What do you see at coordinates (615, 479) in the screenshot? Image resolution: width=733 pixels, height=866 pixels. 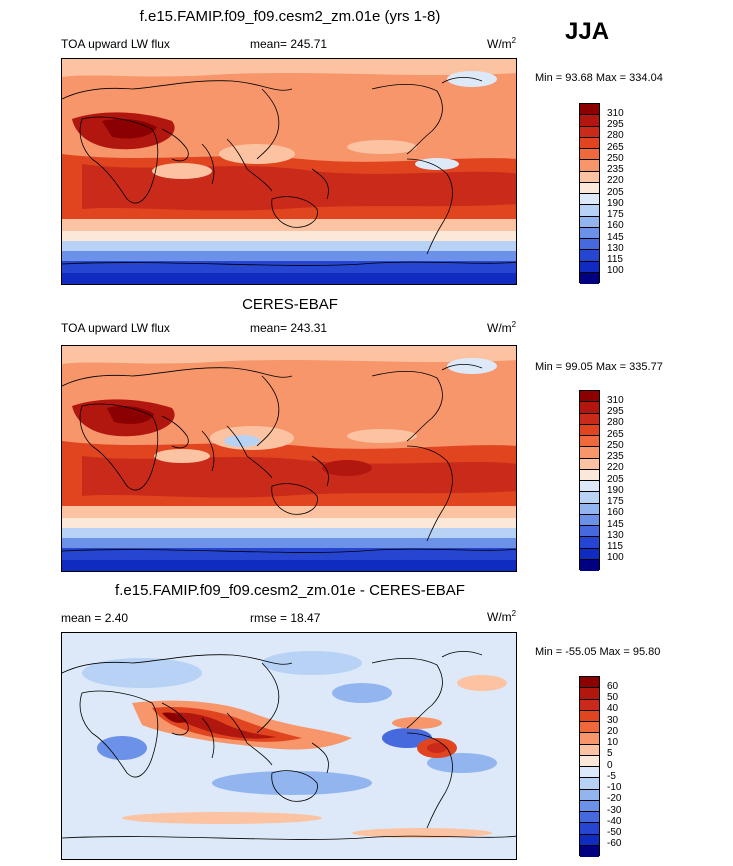 I see `colorbar-label: 205` at bounding box center [615, 479].